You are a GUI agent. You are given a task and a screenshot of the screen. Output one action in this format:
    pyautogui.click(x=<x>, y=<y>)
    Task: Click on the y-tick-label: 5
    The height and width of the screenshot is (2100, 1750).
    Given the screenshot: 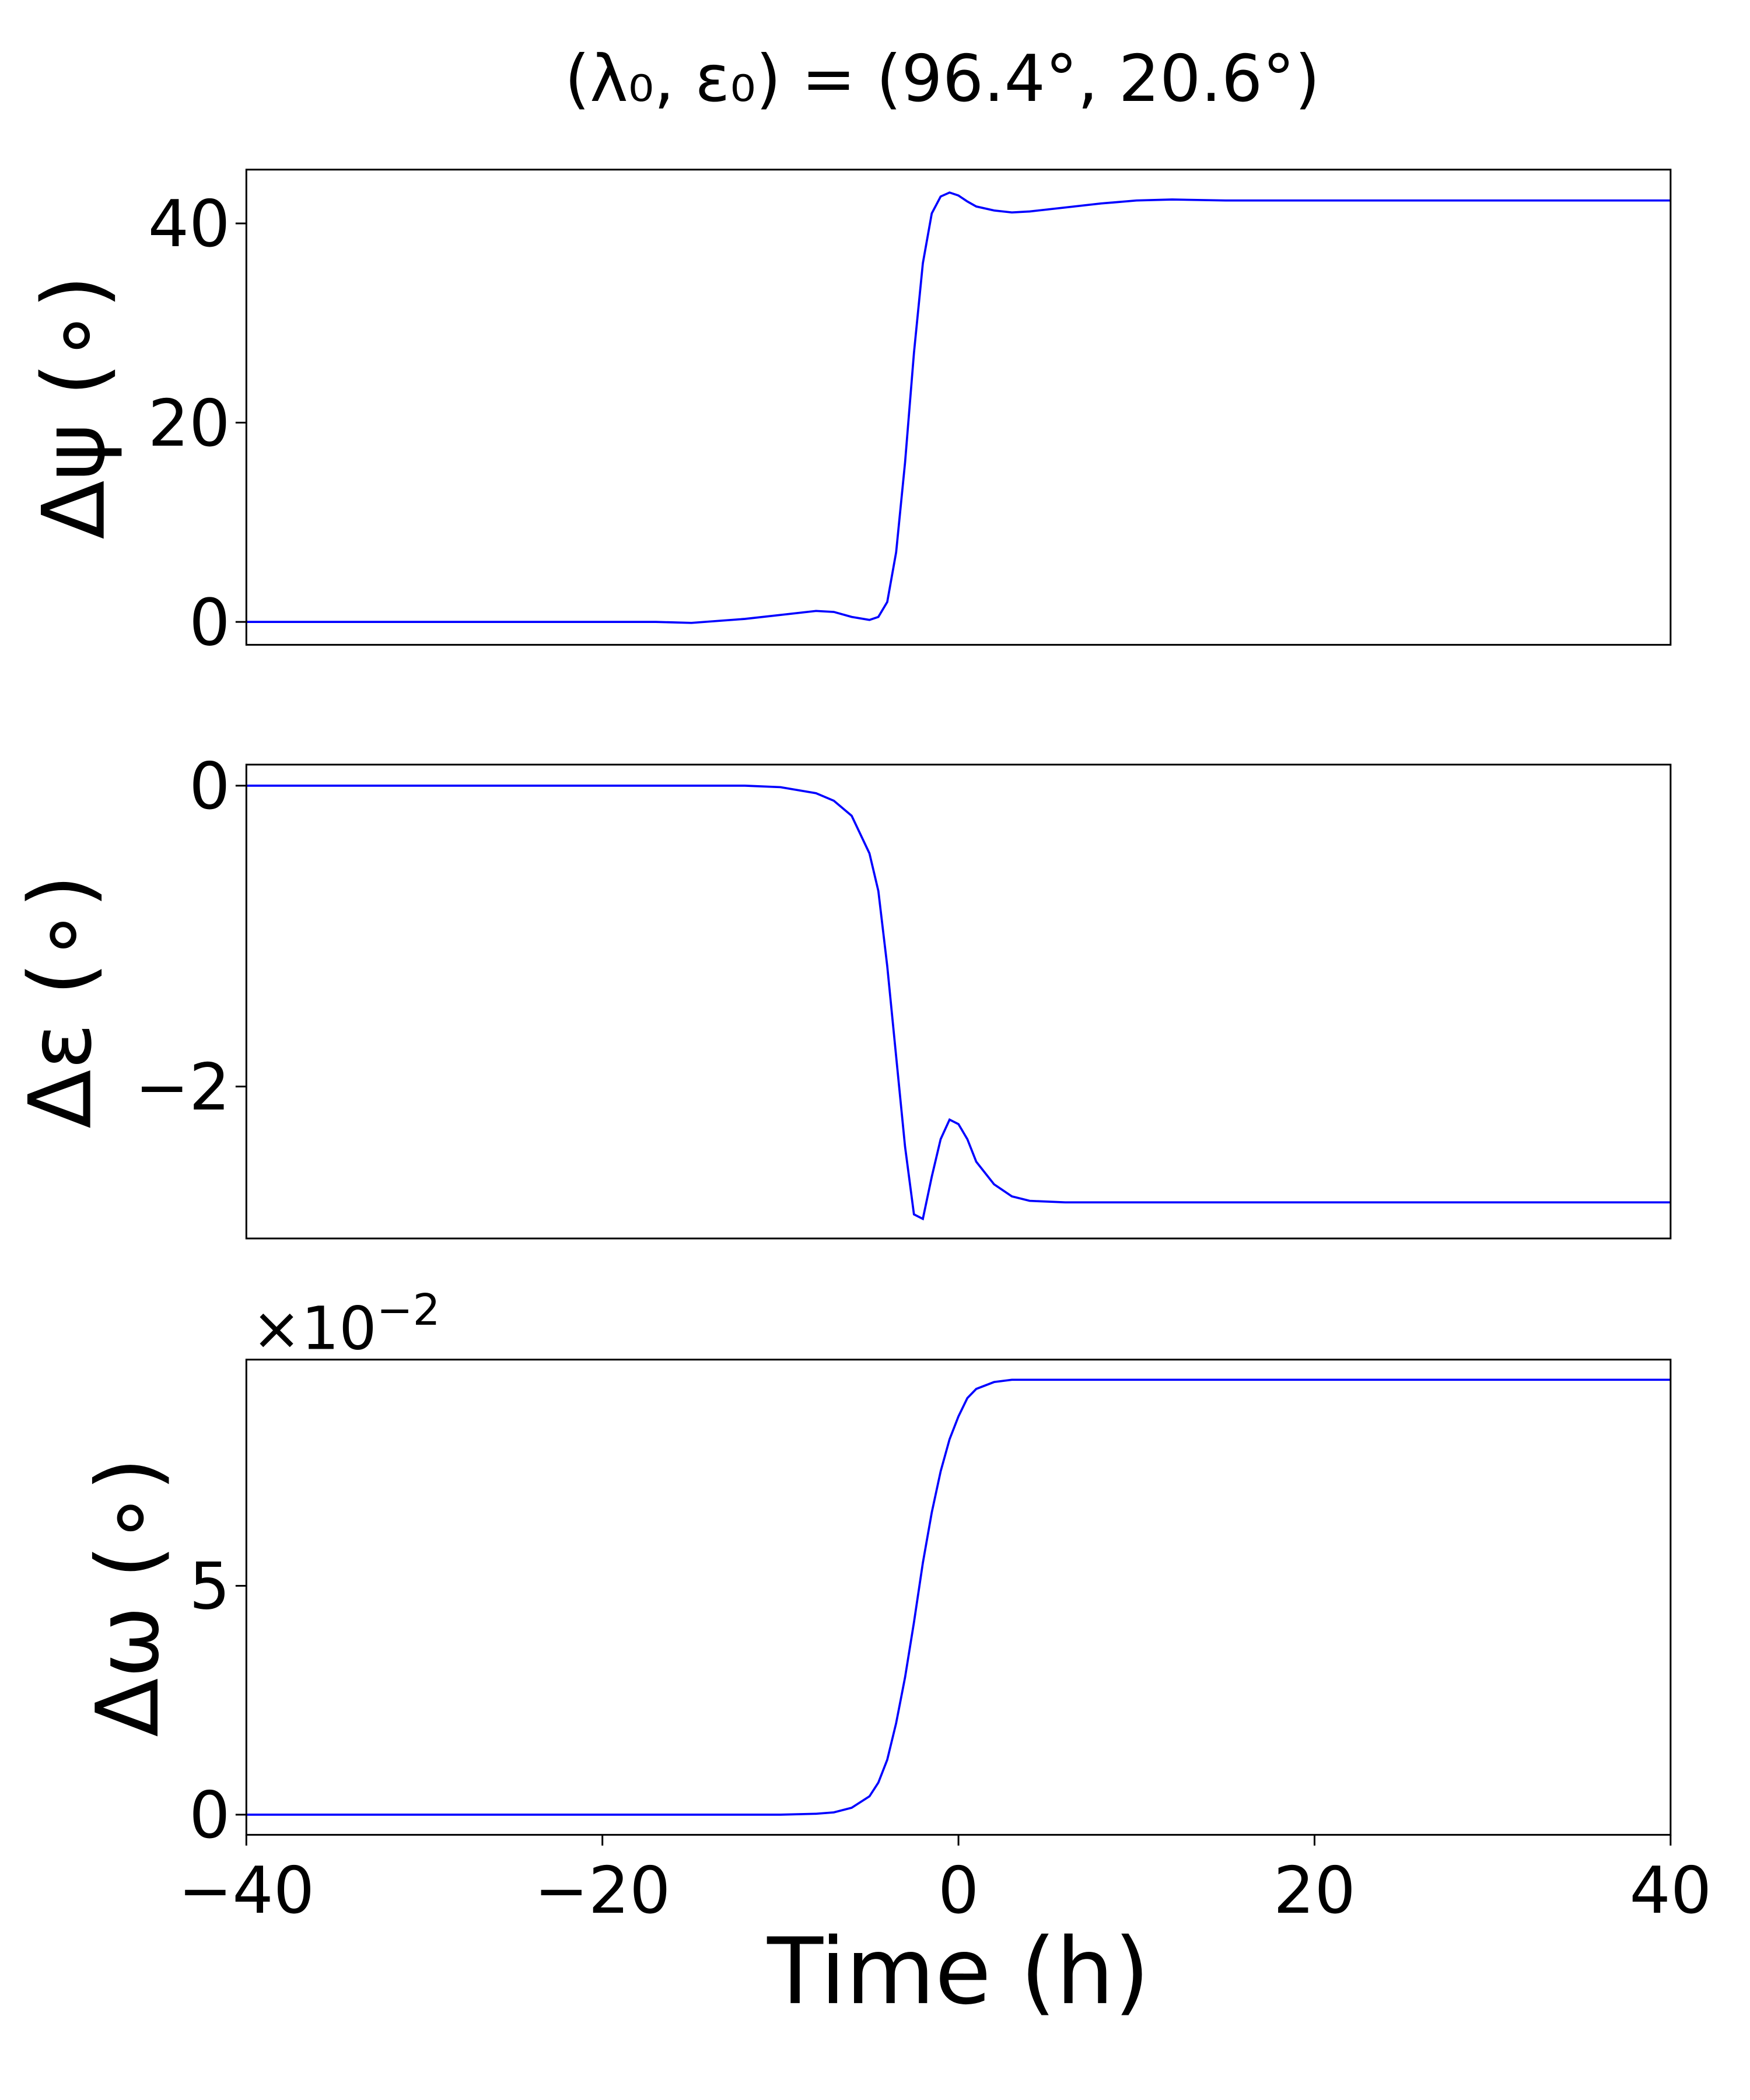 What is the action you would take?
    pyautogui.click(x=209, y=1587)
    